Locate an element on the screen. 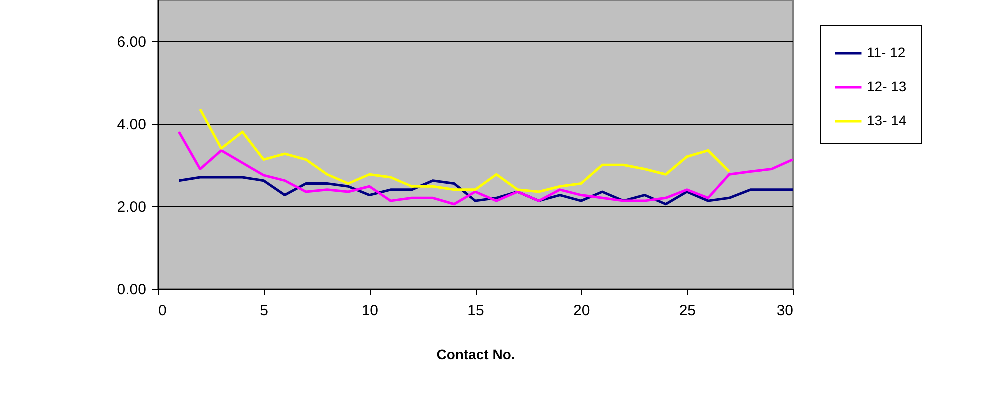  x-tick-label: 30 is located at coordinates (785, 311).